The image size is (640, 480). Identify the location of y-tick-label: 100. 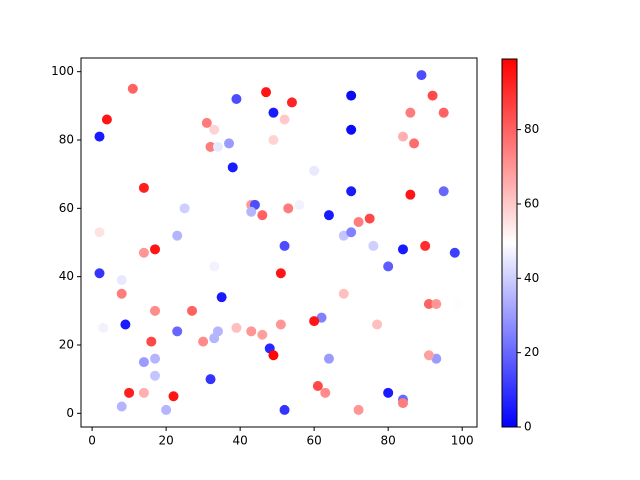
(62, 71).